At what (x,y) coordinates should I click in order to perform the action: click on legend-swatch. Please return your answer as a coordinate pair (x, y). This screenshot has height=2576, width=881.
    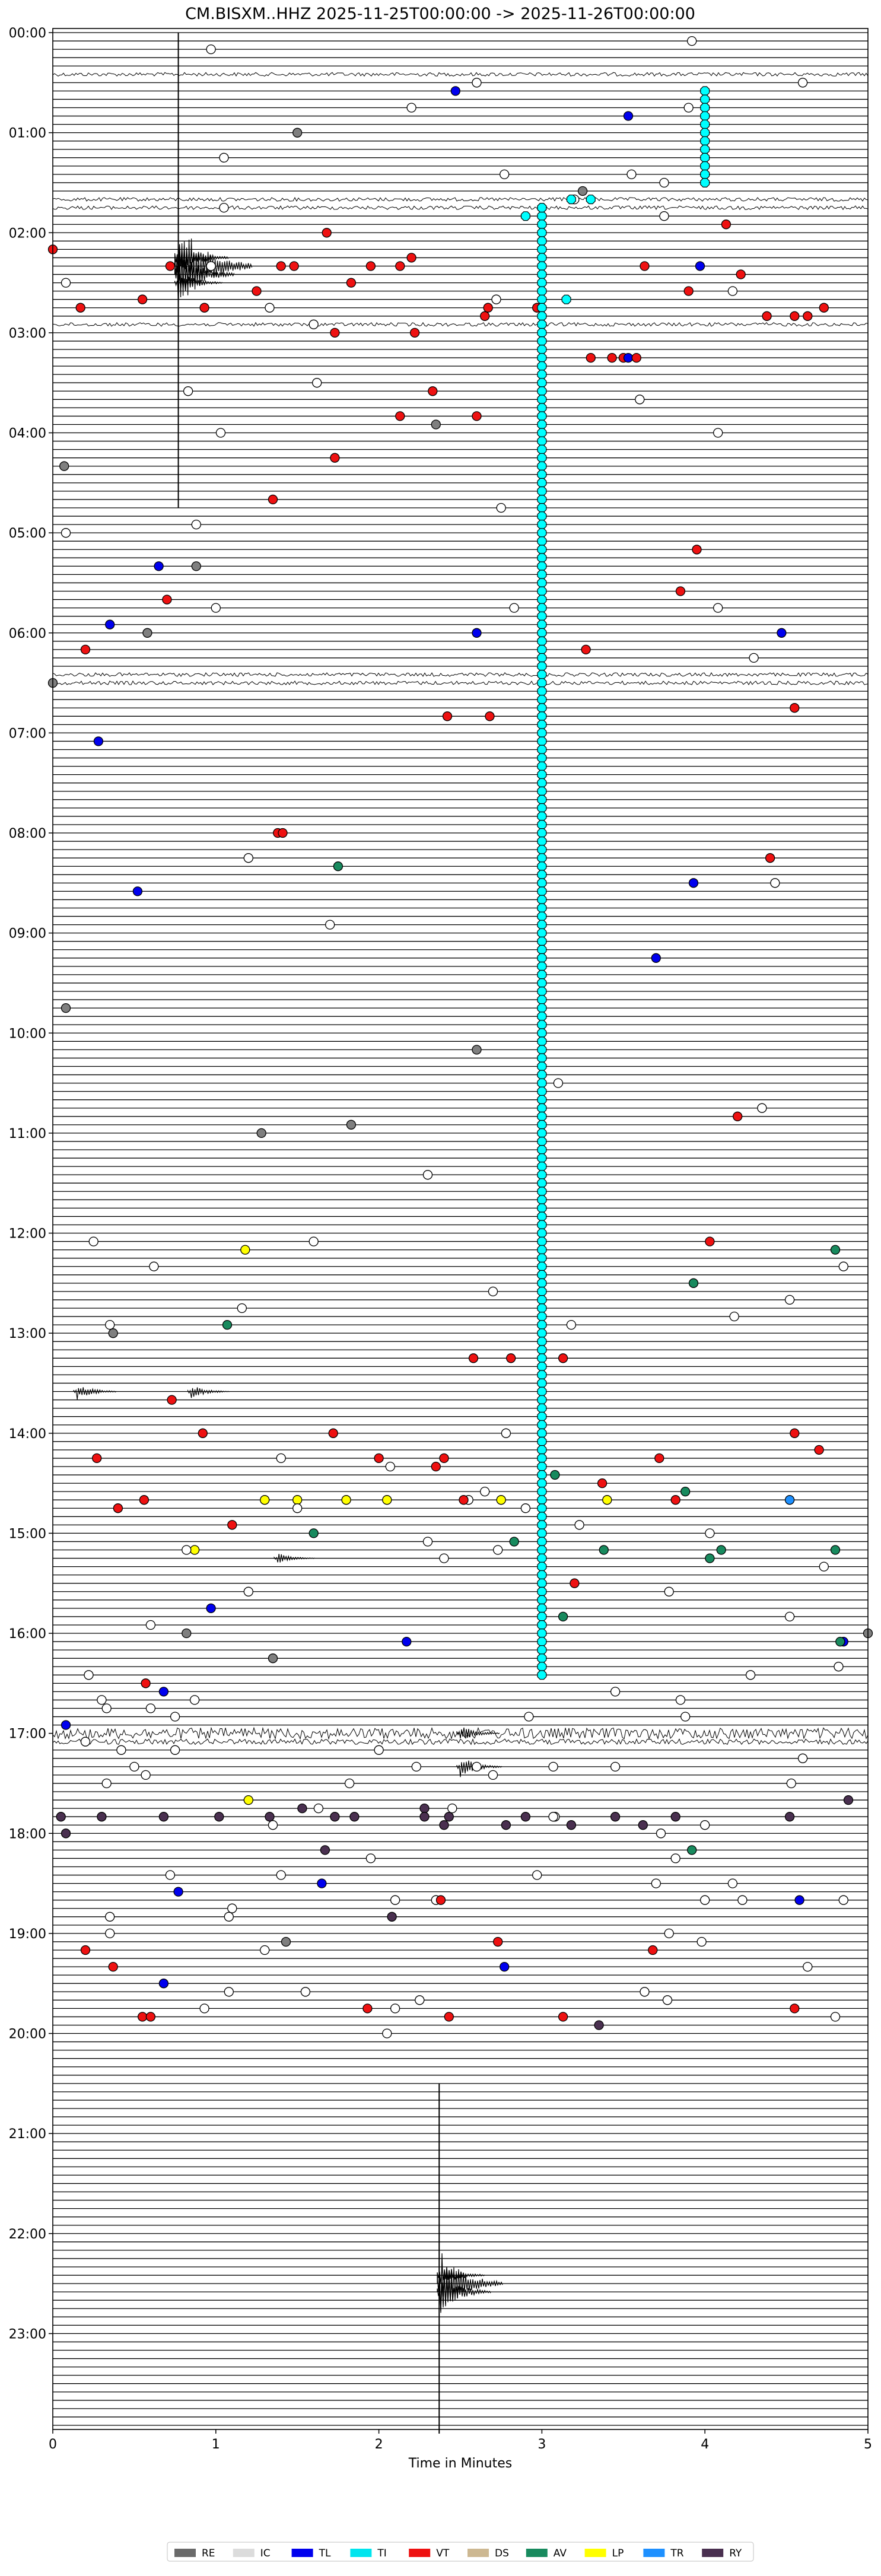
    Looking at the image, I should click on (595, 2553).